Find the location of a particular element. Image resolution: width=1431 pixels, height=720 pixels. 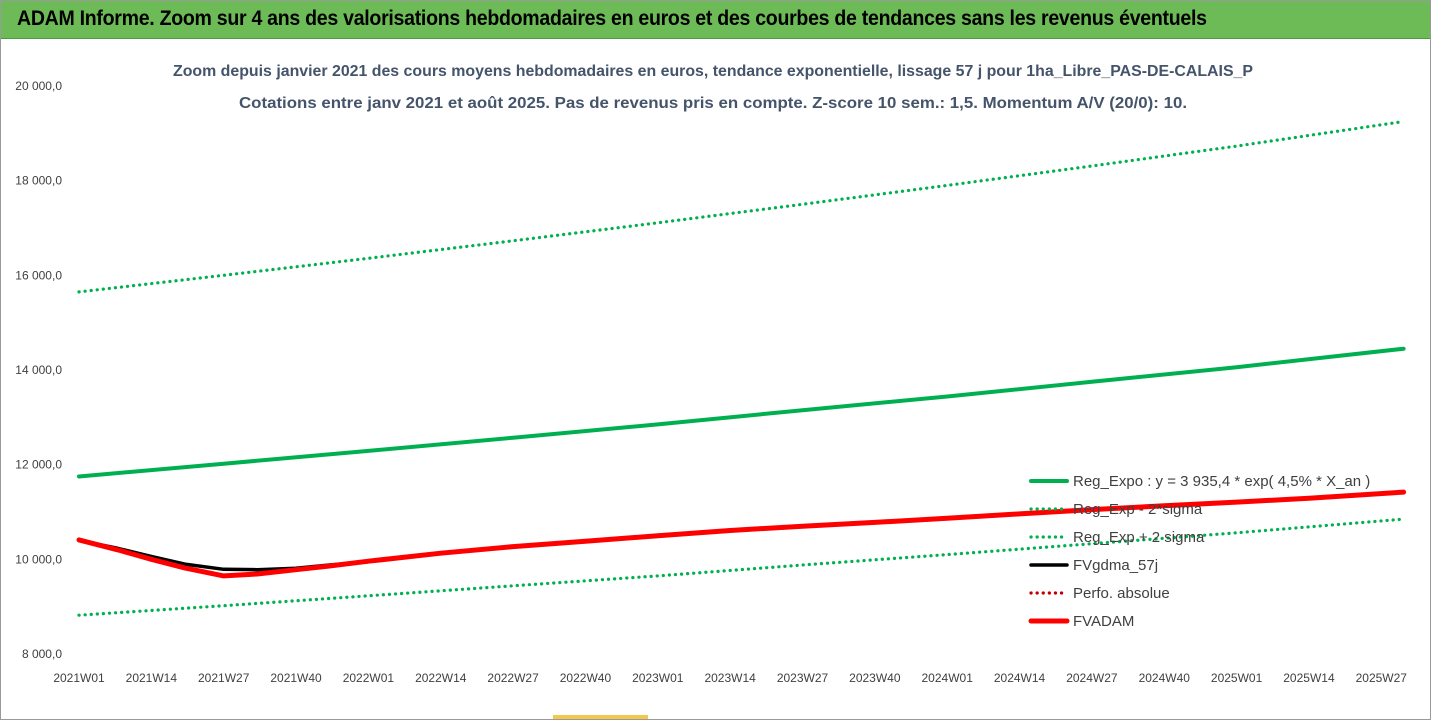

x-tick-label: 2023W14 is located at coordinates (730, 678).